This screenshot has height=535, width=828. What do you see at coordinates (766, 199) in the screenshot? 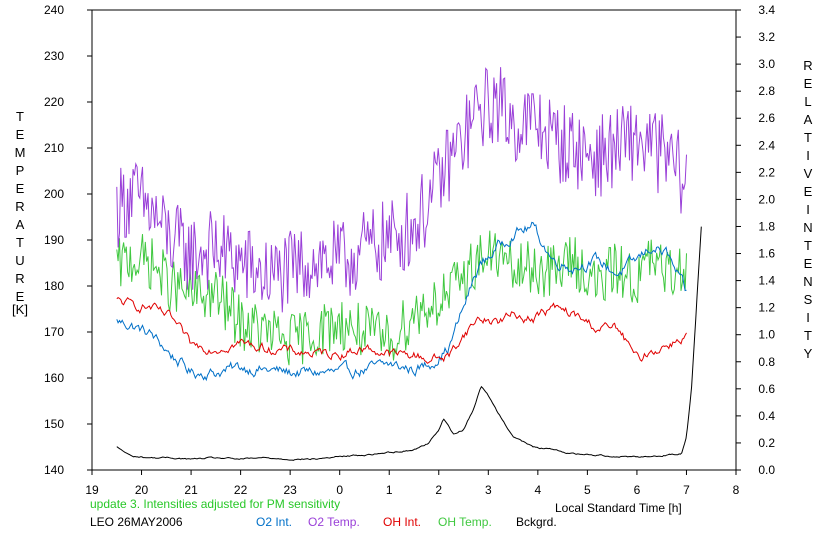
I see `y-right-tick-label: 2.0` at bounding box center [766, 199].